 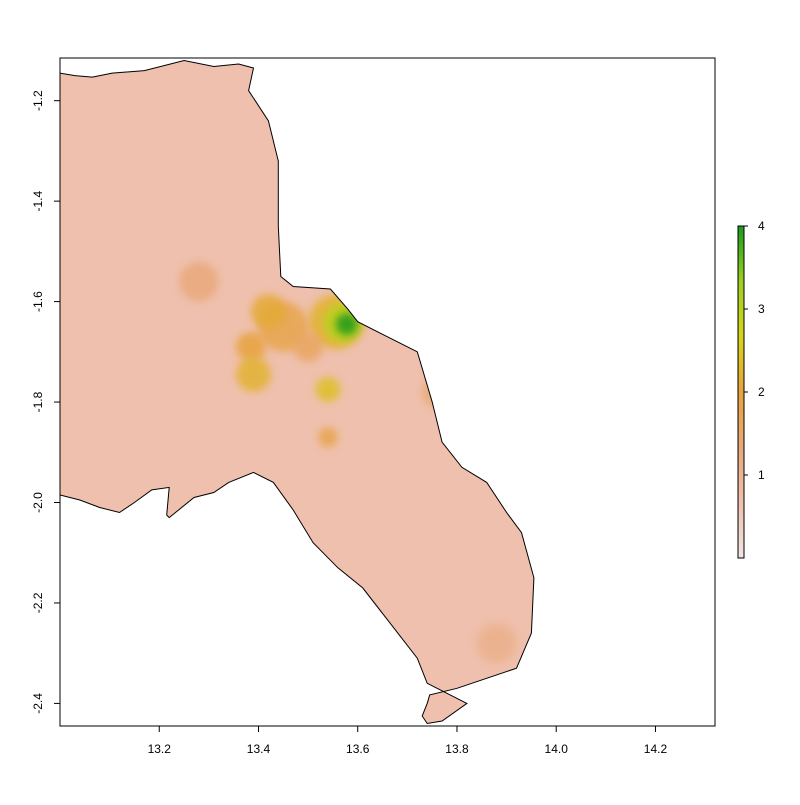 What do you see at coordinates (38, 502) in the screenshot?
I see `y-tick-label: -2.0` at bounding box center [38, 502].